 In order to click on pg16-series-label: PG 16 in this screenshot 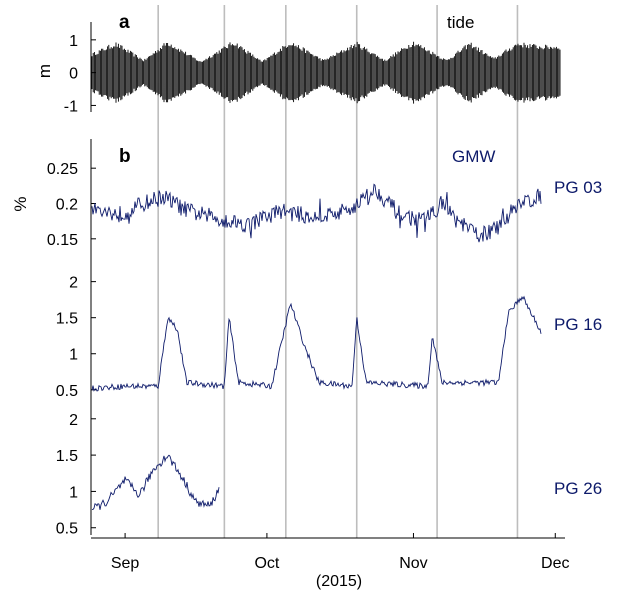, I will do `click(578, 324)`.